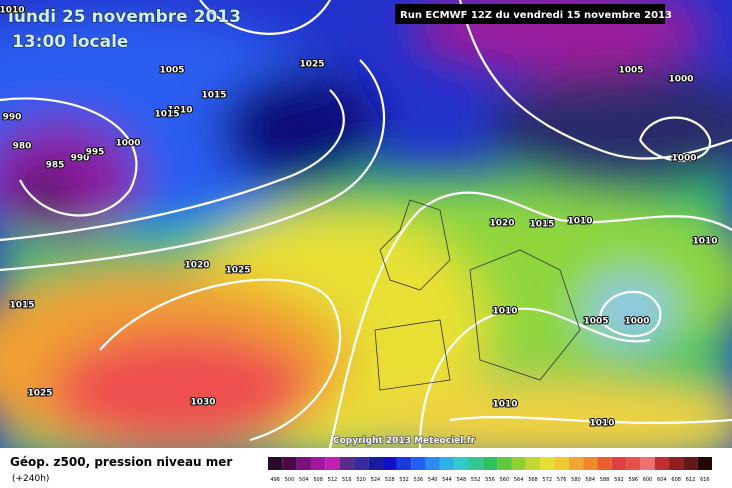 The width and height of the screenshot is (732, 488). I want to click on title: lundi 25 novembre 2013, so click(124, 17).